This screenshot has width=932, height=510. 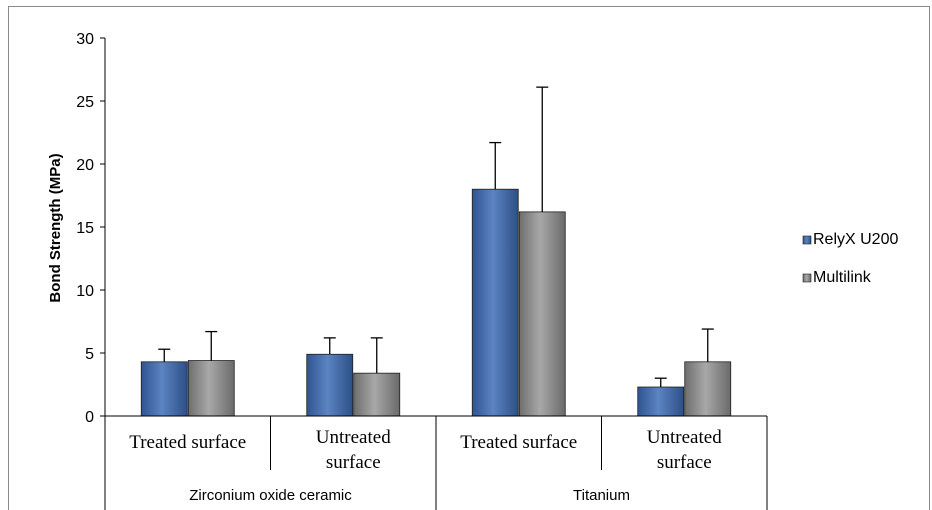 I want to click on y-tick-label: 30, so click(x=85, y=39).